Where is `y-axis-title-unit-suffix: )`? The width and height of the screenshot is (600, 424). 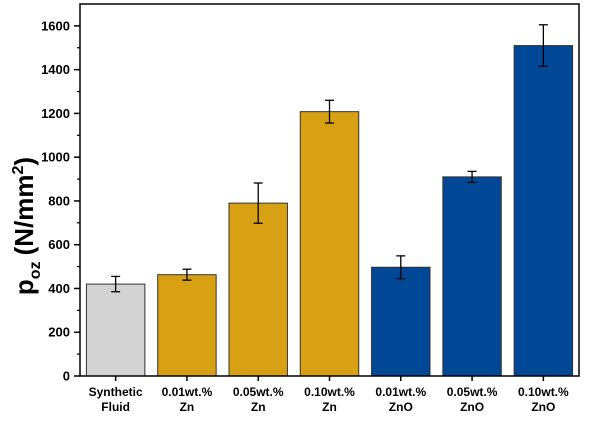
y-axis-title-unit-suffix: ) is located at coordinates (24, 161).